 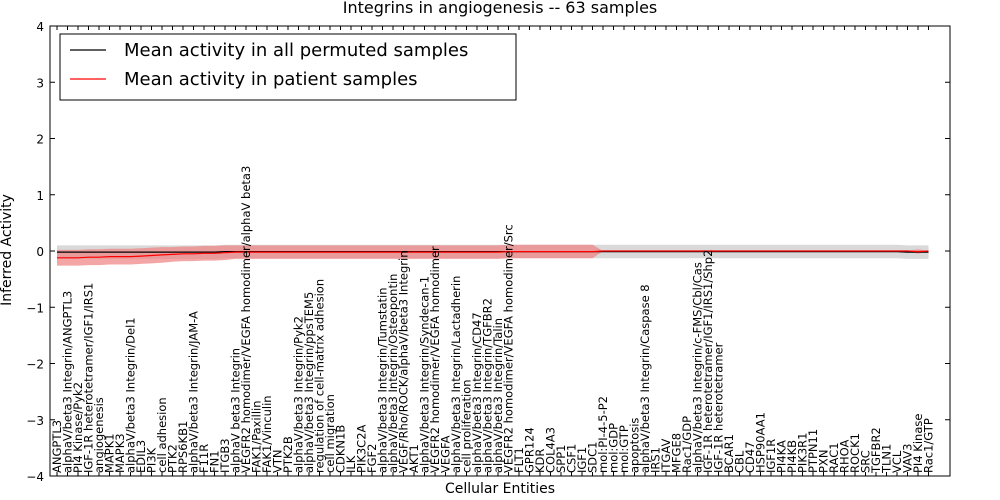 What do you see at coordinates (35, 477) in the screenshot?
I see `y-tick-label: −4` at bounding box center [35, 477].